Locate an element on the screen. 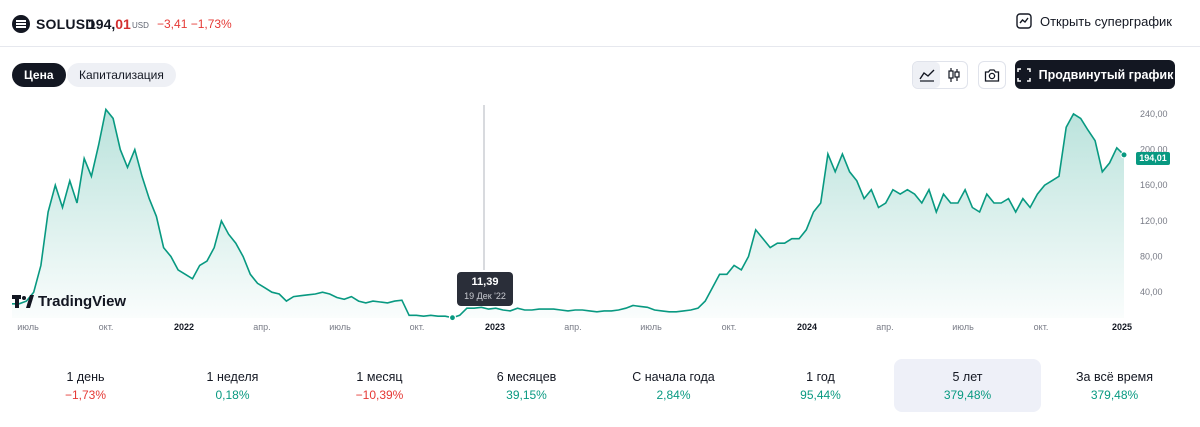  period-tab: С начала года 2,84% is located at coordinates (673, 385).